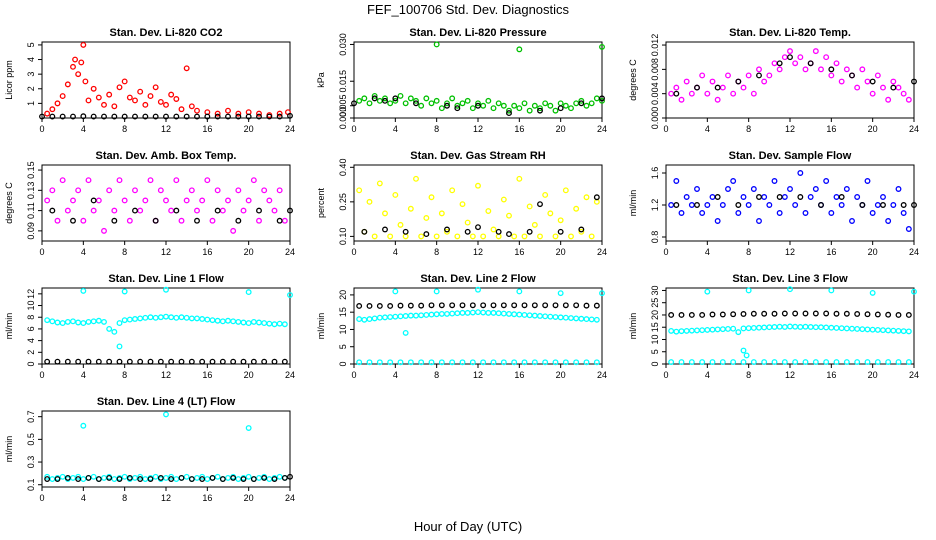  I want to click on y-tick-label: 2, so click(31, 88).